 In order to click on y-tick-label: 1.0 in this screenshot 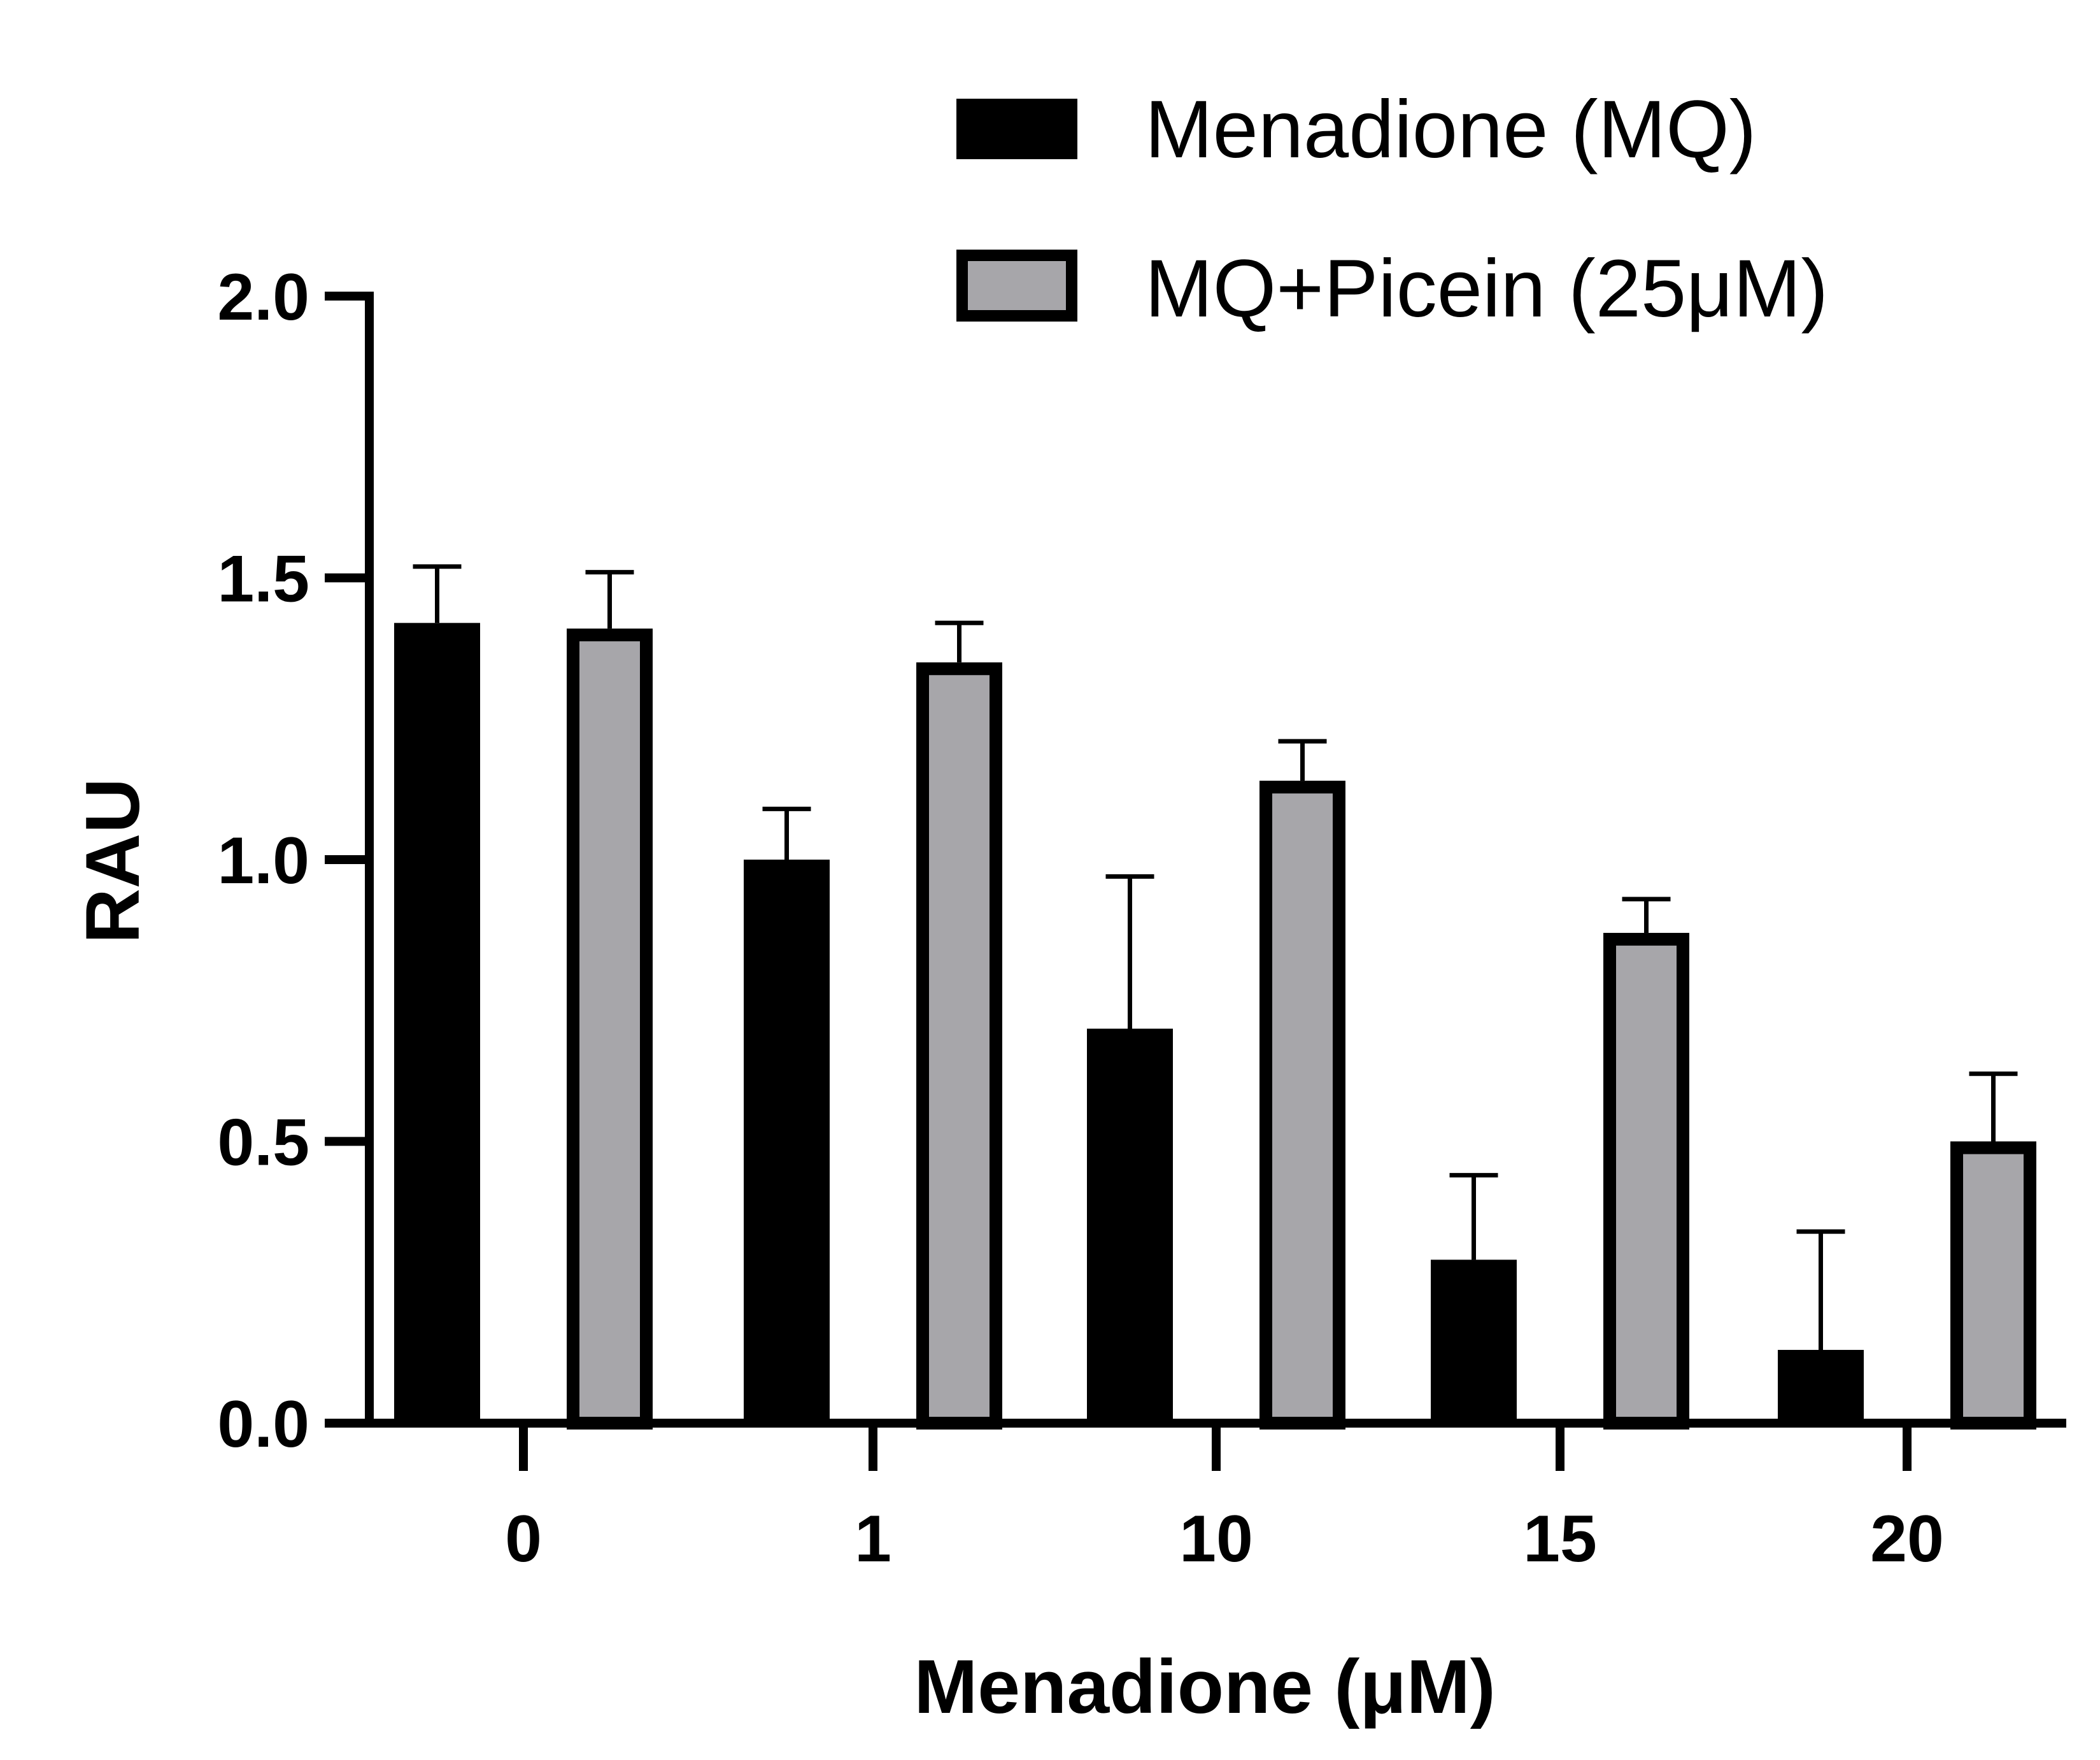, I will do `click(263, 861)`.